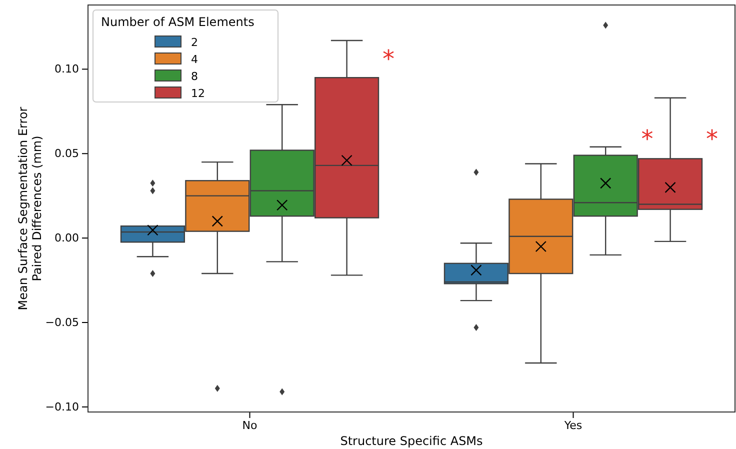  Describe the element at coordinates (62, 323) in the screenshot. I see `y-tick-label: −0.05` at that location.